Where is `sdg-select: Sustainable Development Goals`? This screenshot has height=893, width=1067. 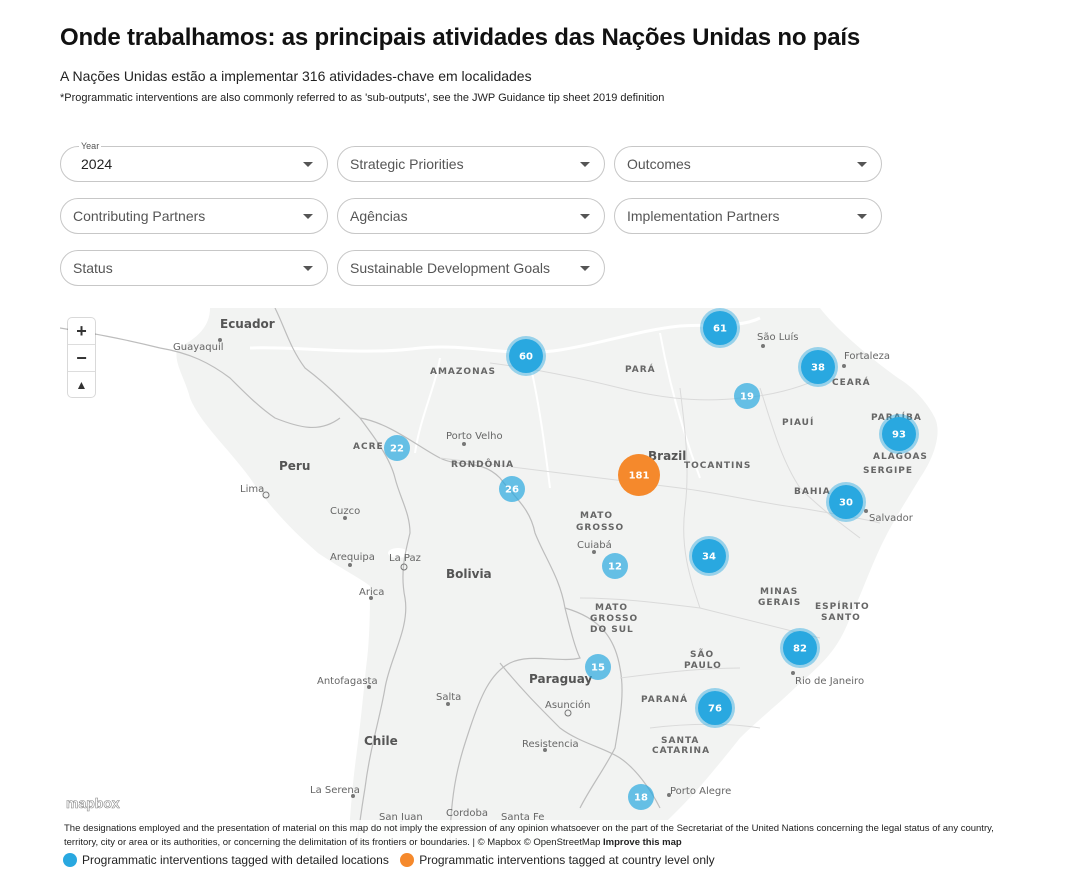 sdg-select: Sustainable Development Goals is located at coordinates (471, 268).